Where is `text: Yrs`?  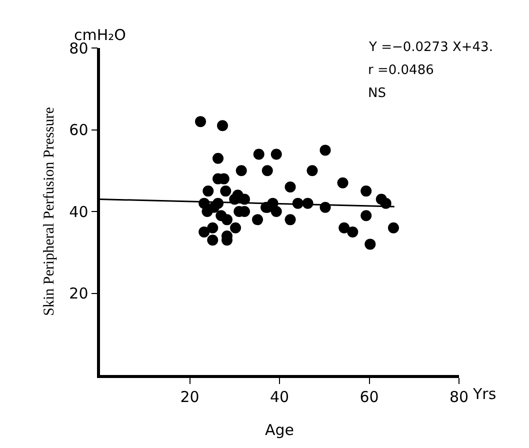 text: Yrs is located at coordinates (484, 394).